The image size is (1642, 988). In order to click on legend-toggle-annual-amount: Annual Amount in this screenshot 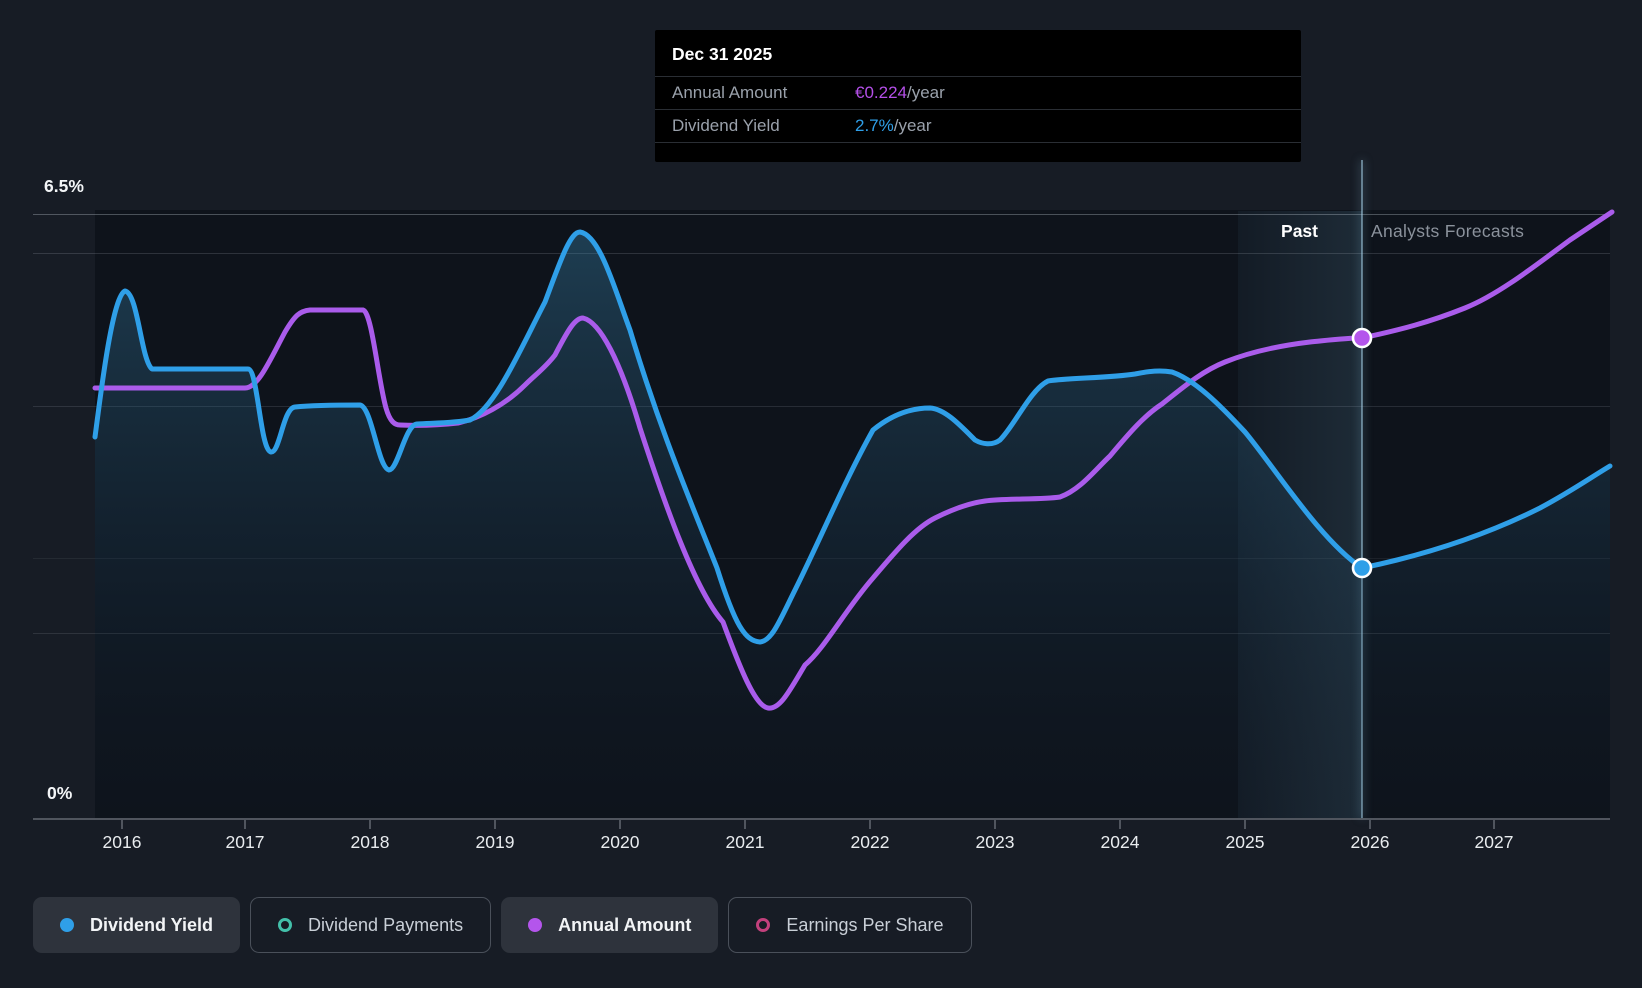, I will do `click(610, 925)`.